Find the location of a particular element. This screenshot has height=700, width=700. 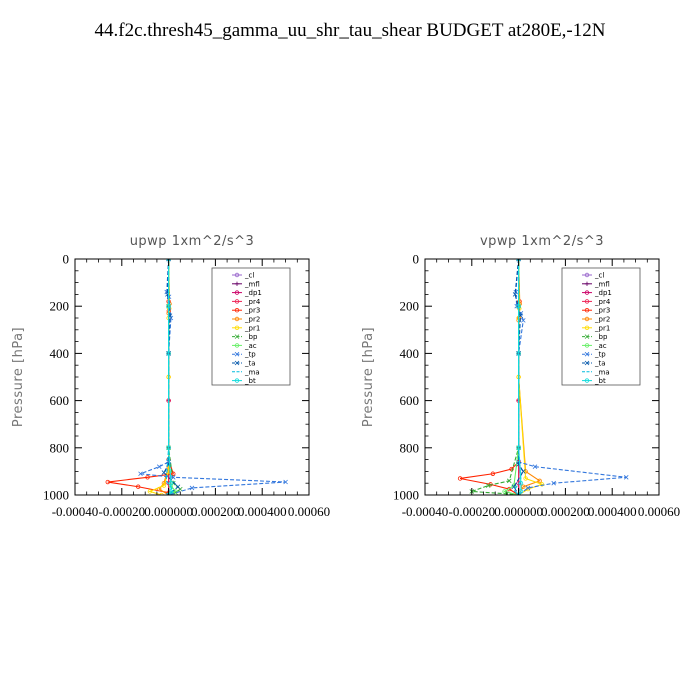

legend-label: _pr2 is located at coordinates (602, 320).